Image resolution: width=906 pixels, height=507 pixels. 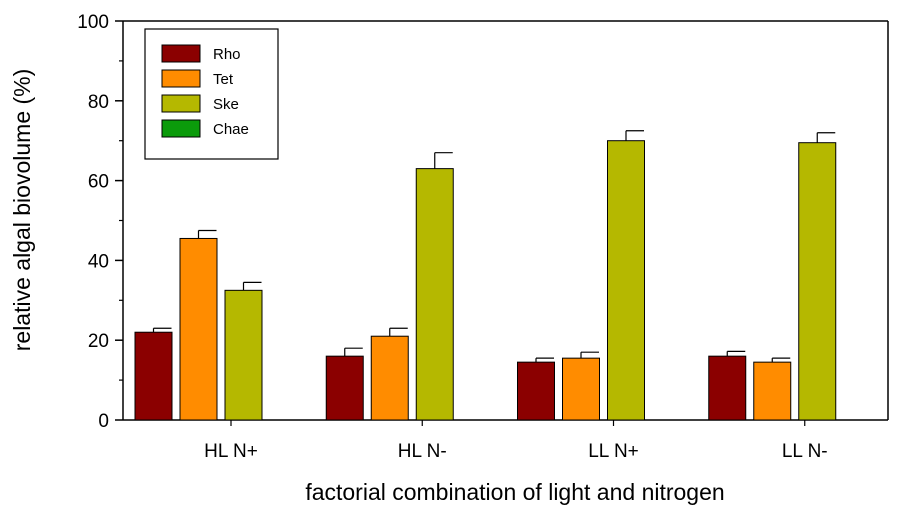 What do you see at coordinates (93, 22) in the screenshot?
I see `y-tick-label: 100` at bounding box center [93, 22].